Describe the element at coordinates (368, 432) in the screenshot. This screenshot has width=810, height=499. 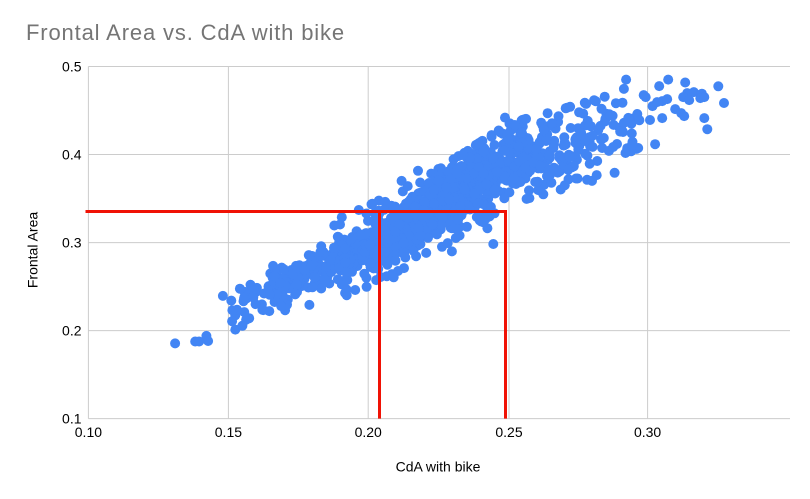
I see `svg-text: 0.20` at that location.